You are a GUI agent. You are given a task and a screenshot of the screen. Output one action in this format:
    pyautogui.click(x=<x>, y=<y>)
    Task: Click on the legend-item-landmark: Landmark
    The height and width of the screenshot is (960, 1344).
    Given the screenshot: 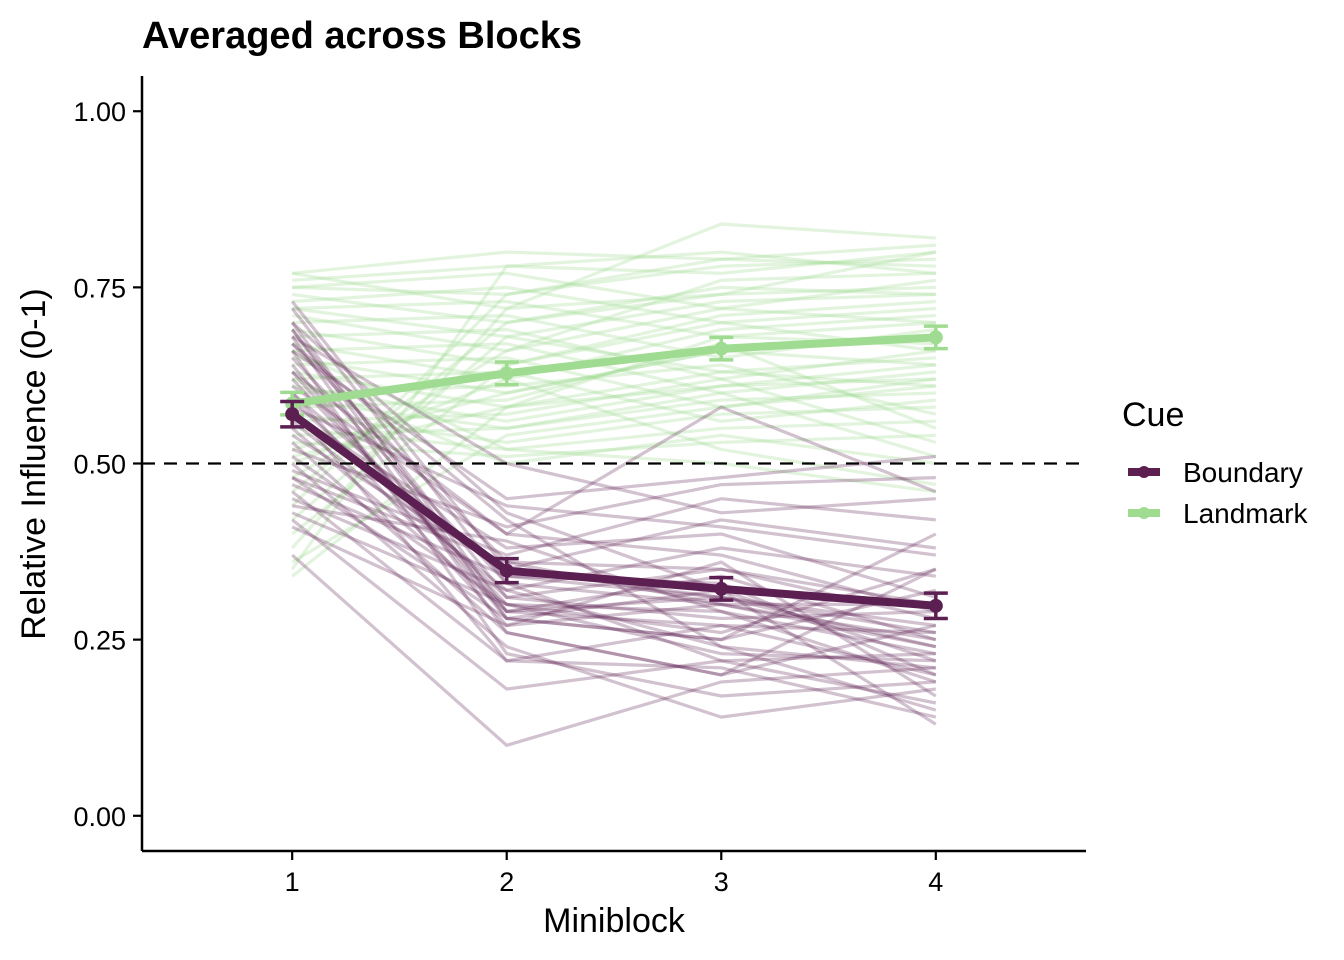 What is the action you would take?
    pyautogui.click(x=1218, y=513)
    